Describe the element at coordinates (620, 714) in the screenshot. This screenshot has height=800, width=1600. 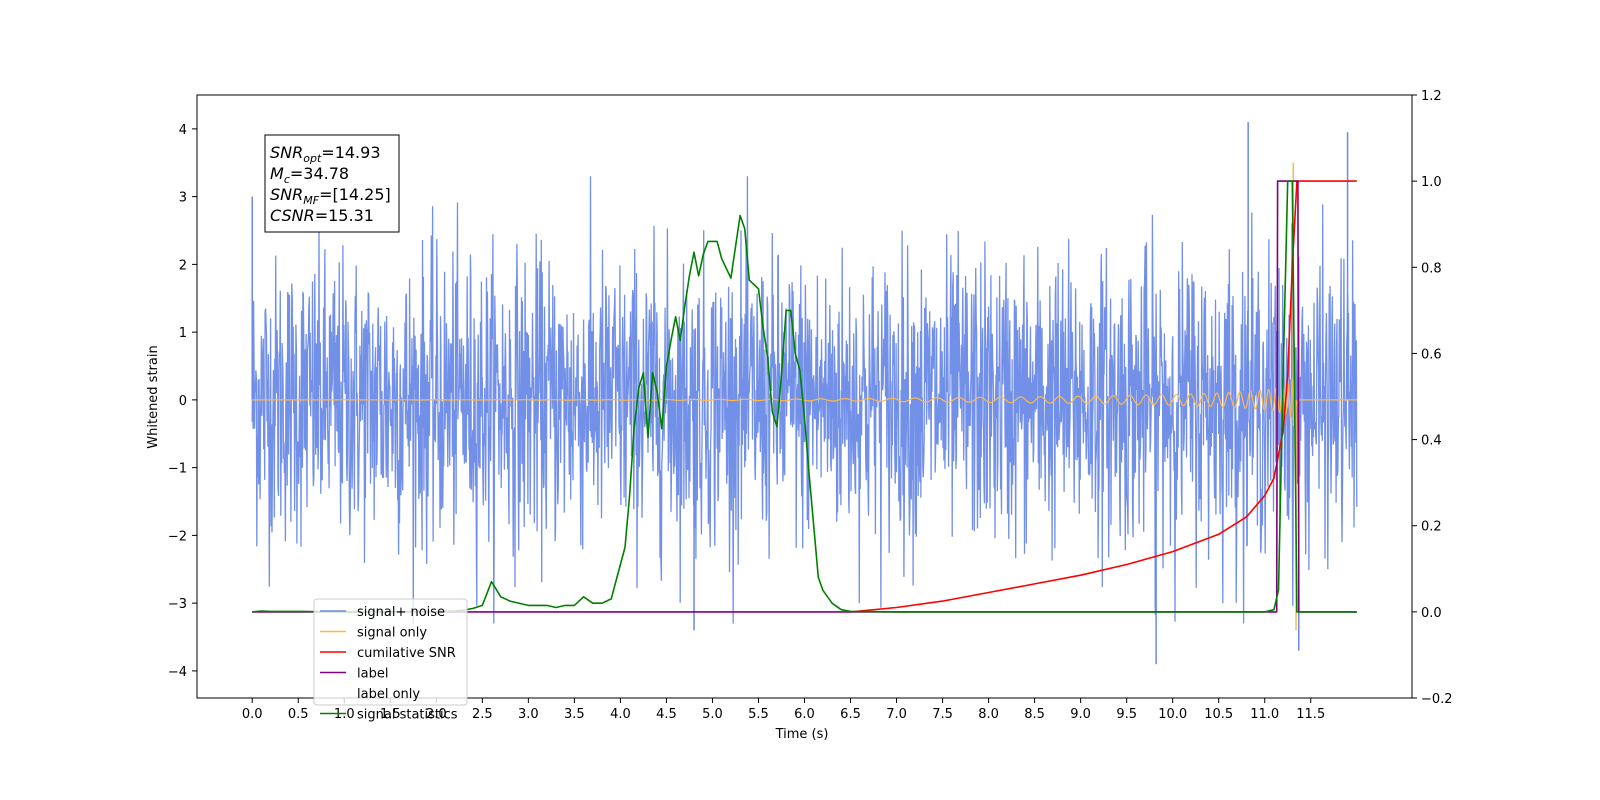
I see `x-tick-label: 4.0` at that location.